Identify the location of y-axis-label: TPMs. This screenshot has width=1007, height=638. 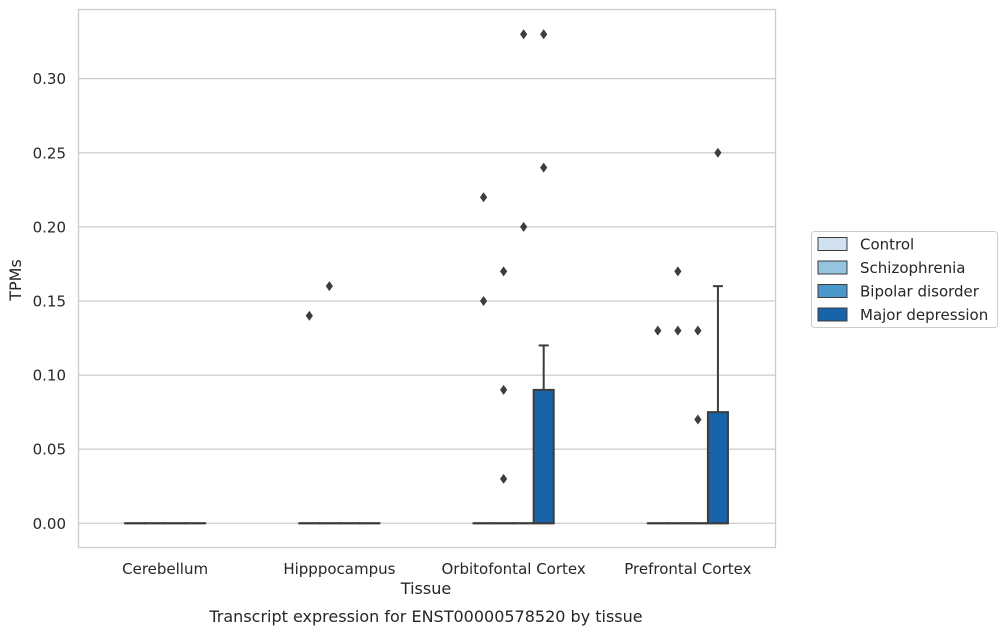
(15, 280).